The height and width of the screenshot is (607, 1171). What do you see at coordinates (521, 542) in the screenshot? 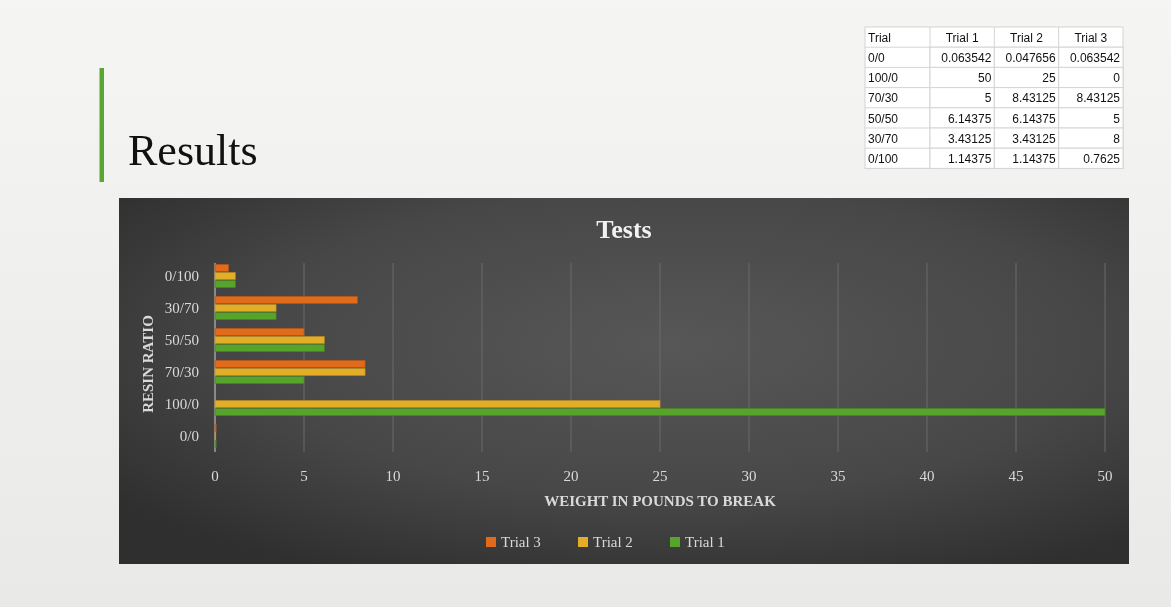
I see `legend-label: Trial 3` at bounding box center [521, 542].